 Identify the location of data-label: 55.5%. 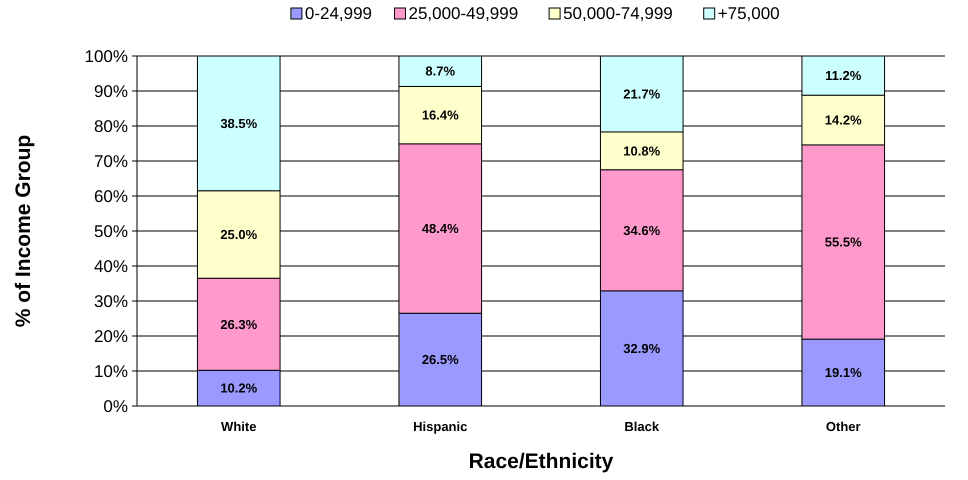
(843, 242).